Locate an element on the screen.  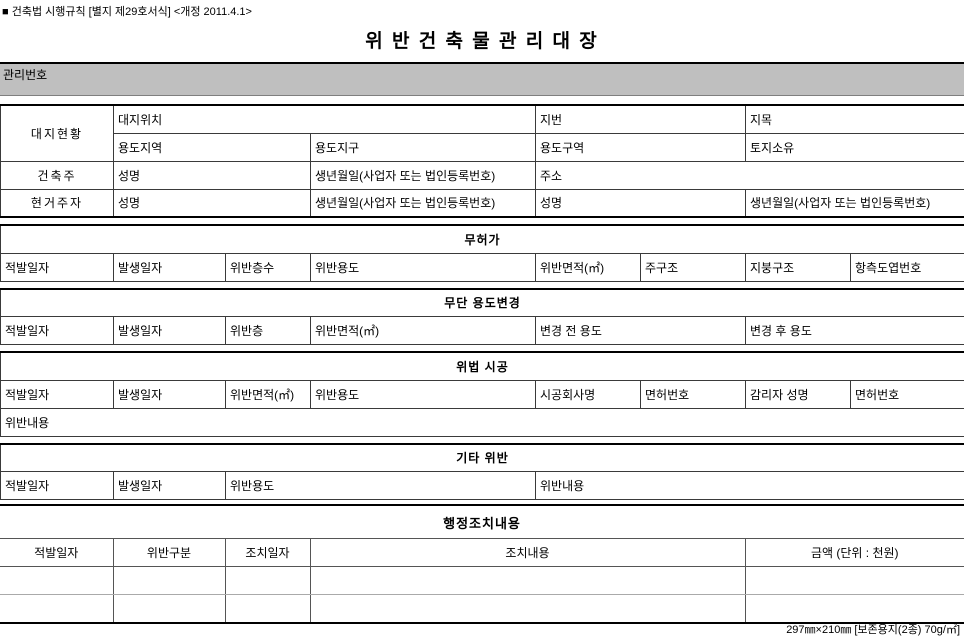
admin-action-table: 적발일자 위반구분 조치일자 조치내용 금액 (단위 : 천원) is located at coordinates (482, 581).